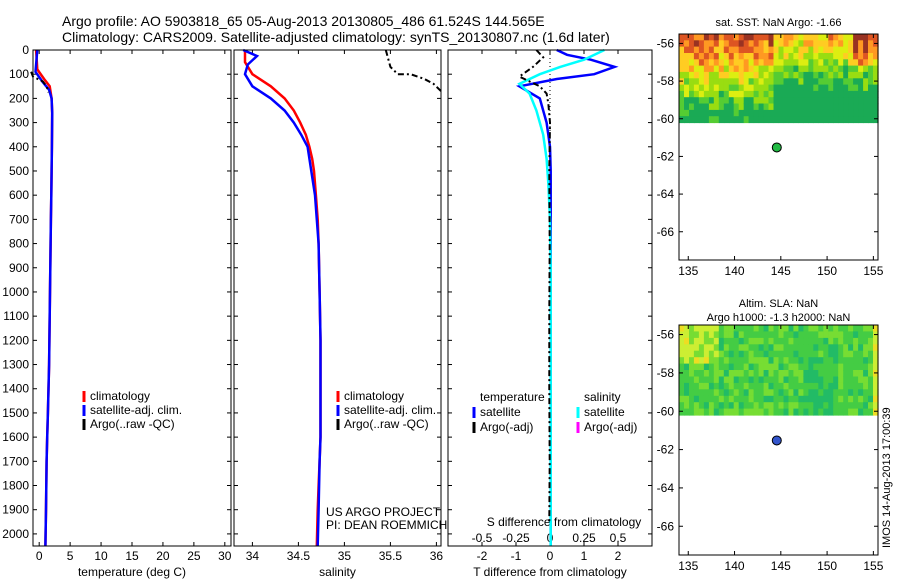 This screenshot has width=900, height=580. Describe the element at coordinates (735, 566) in the screenshot. I see `x-tick-label: 140` at that location.